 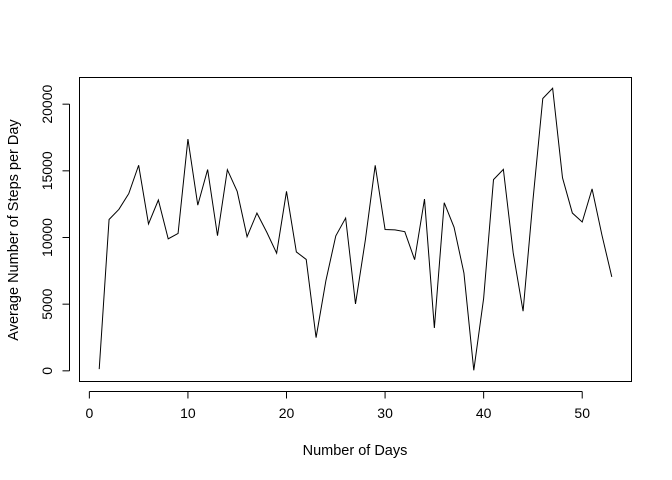 What do you see at coordinates (385, 413) in the screenshot?
I see `x-tick-label: 30` at bounding box center [385, 413].